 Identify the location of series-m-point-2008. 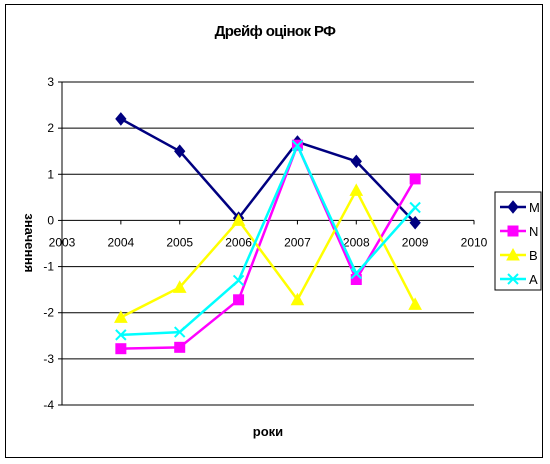
(356, 161).